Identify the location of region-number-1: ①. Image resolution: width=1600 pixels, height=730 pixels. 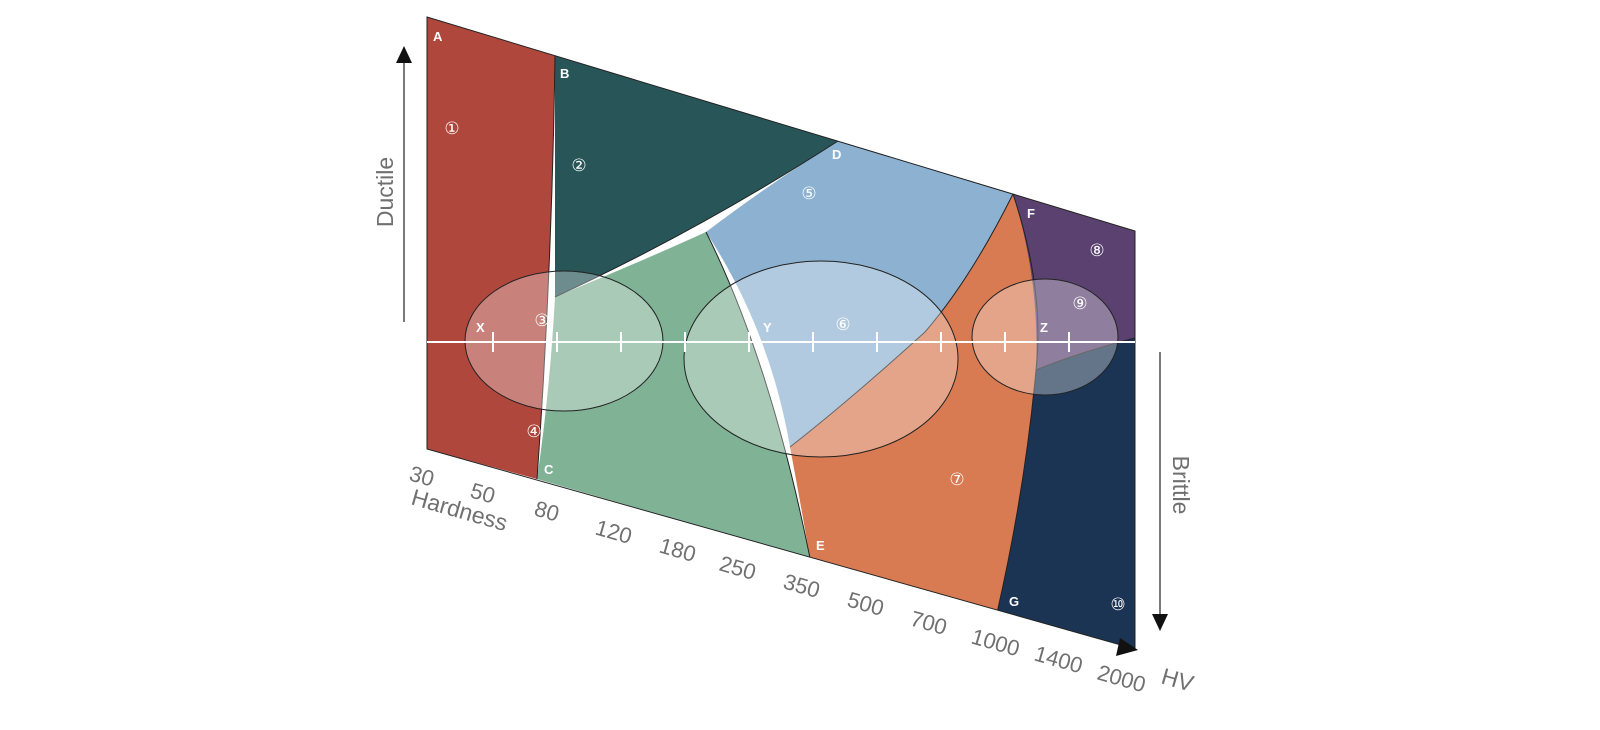
(451, 129).